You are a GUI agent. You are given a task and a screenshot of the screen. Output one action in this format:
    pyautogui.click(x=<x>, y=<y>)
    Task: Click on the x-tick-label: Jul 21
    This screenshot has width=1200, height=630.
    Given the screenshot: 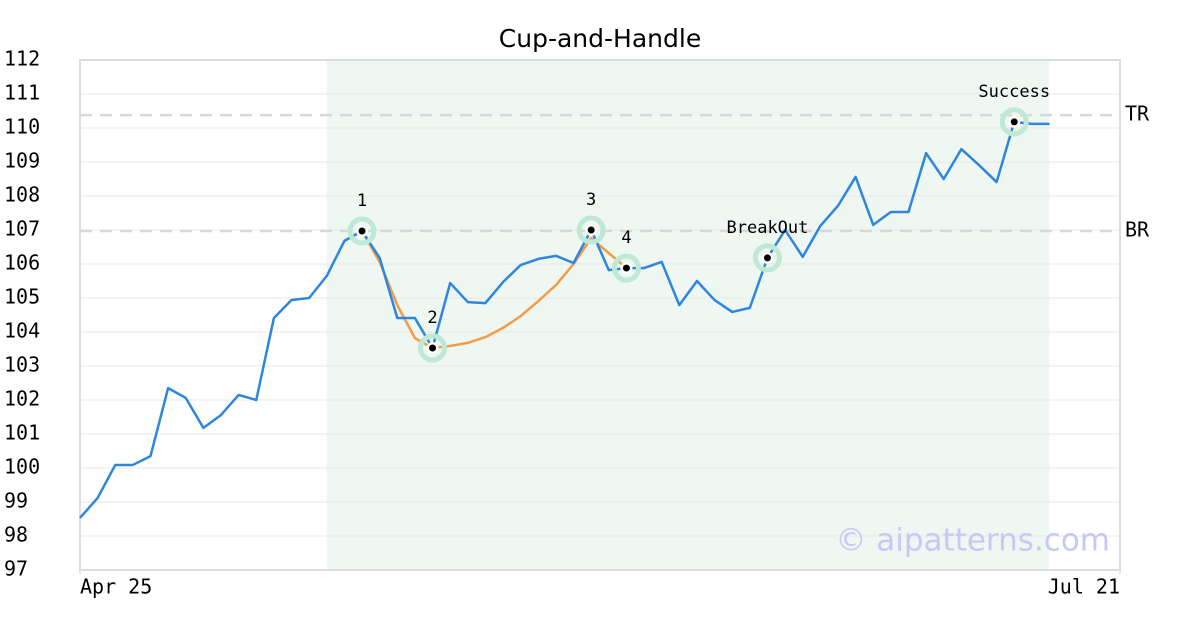 What is the action you would take?
    pyautogui.click(x=1084, y=587)
    